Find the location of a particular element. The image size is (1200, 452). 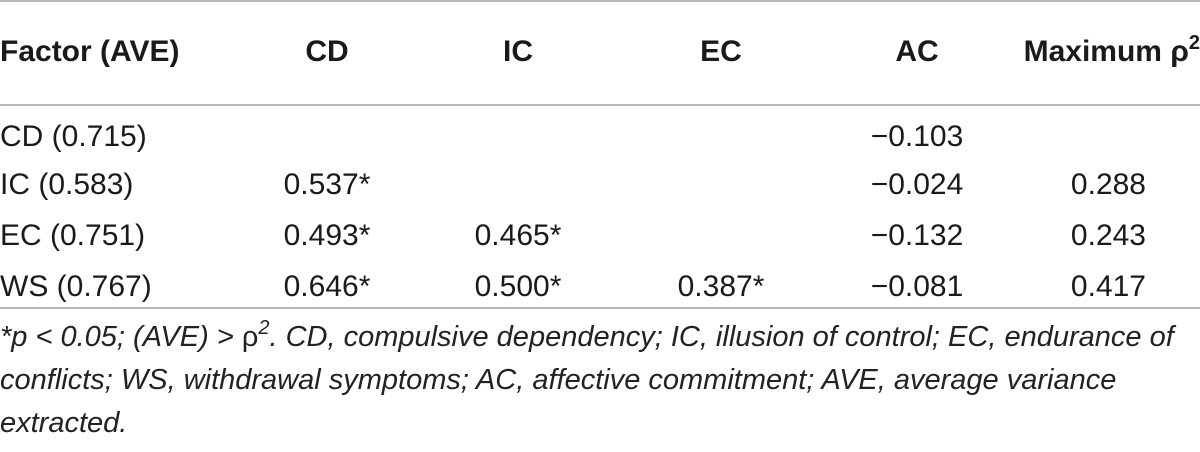

header-ic: IC is located at coordinates (518, 51).